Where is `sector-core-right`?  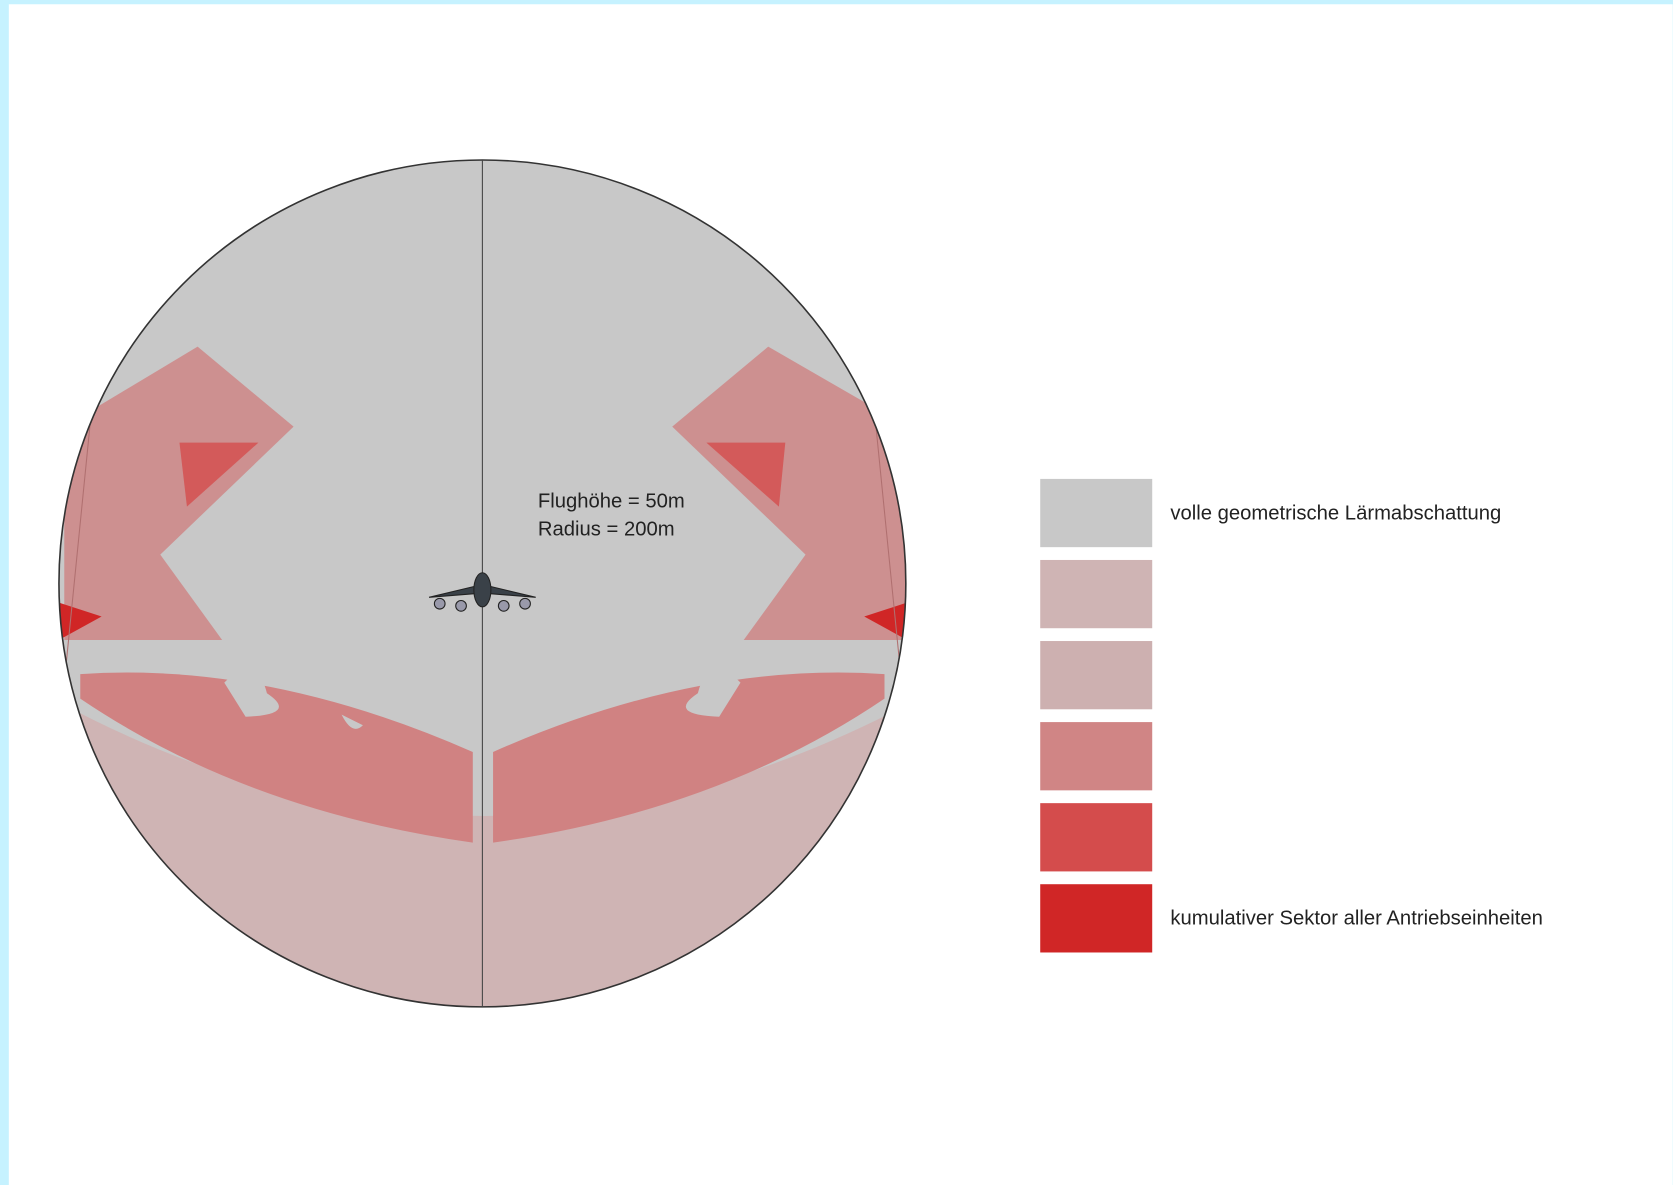 sector-core-right is located at coordinates (746, 474).